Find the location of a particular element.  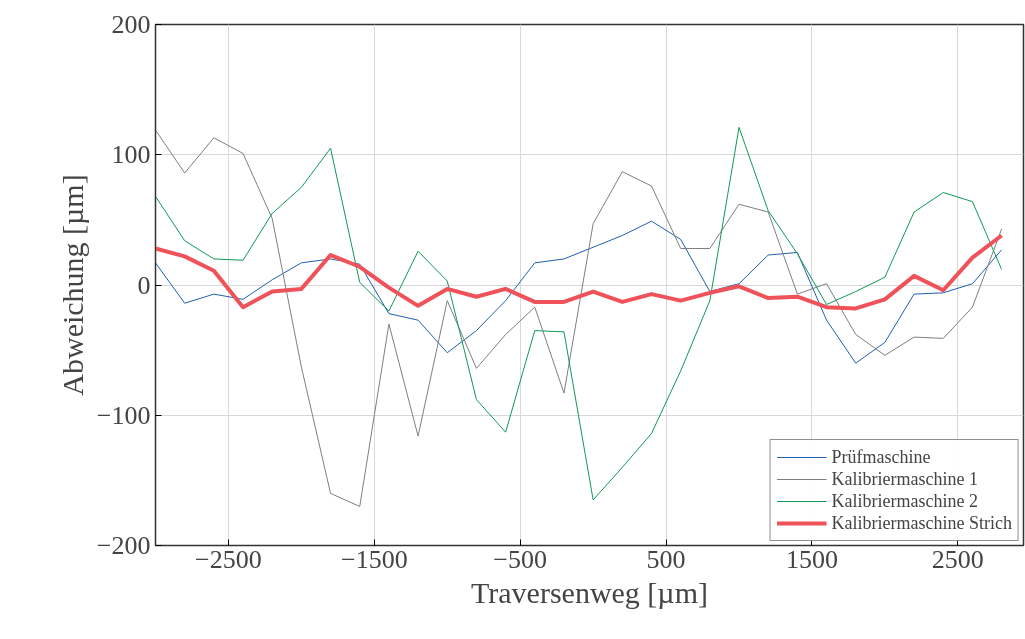

line-series is located at coordinates (579, 272).